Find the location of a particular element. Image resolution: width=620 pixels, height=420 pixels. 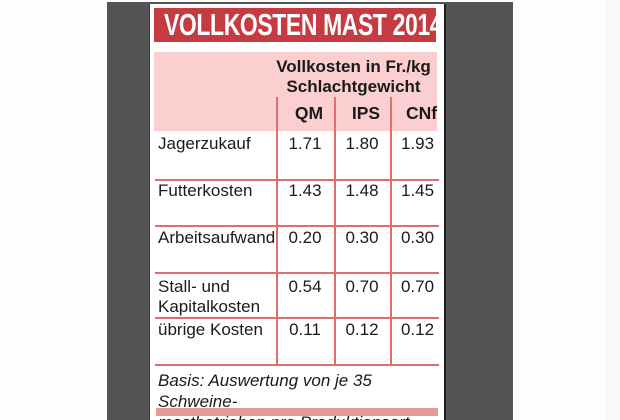

row-label: Arbeitsaufwand is located at coordinates (217, 237).